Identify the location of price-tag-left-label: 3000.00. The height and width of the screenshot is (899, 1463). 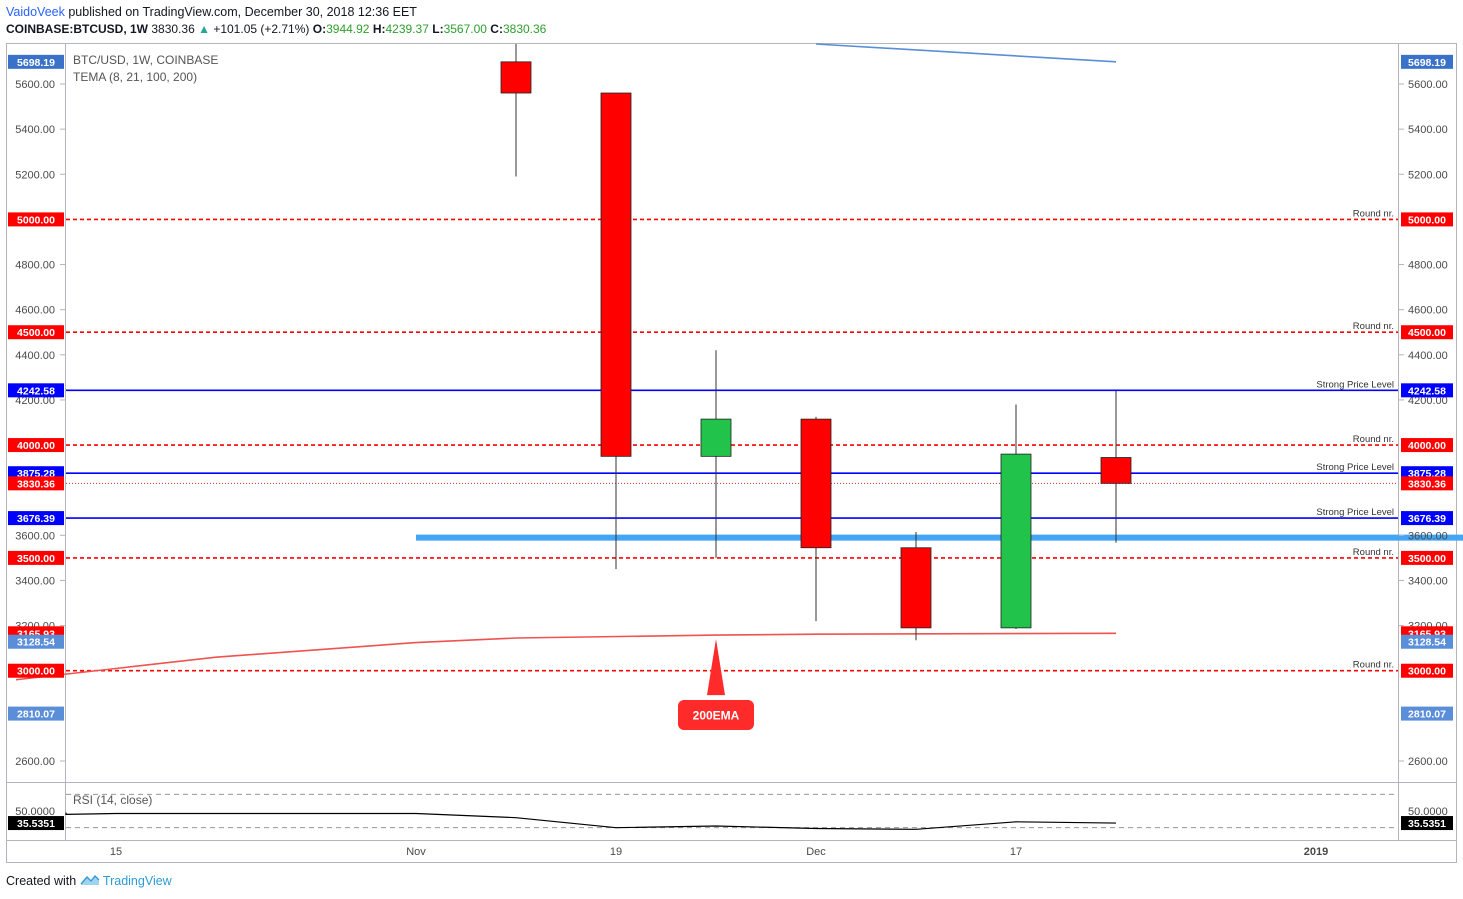
(36, 672).